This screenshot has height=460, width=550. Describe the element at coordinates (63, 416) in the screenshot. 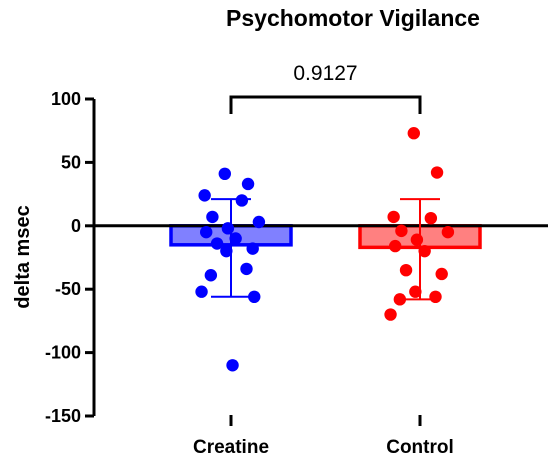

I see `y-tick-label: -150` at that location.